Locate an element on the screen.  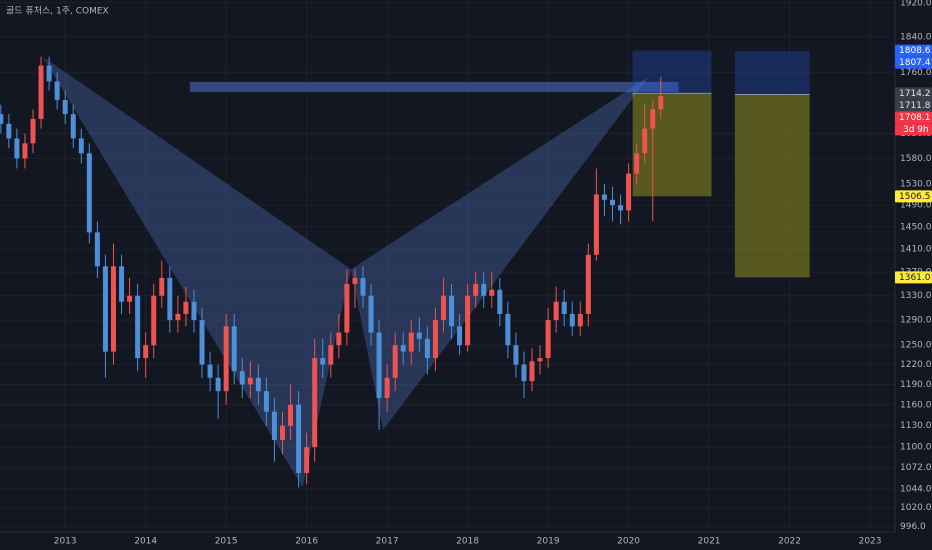
y-tick-label: 1160.0 is located at coordinates (916, 405).